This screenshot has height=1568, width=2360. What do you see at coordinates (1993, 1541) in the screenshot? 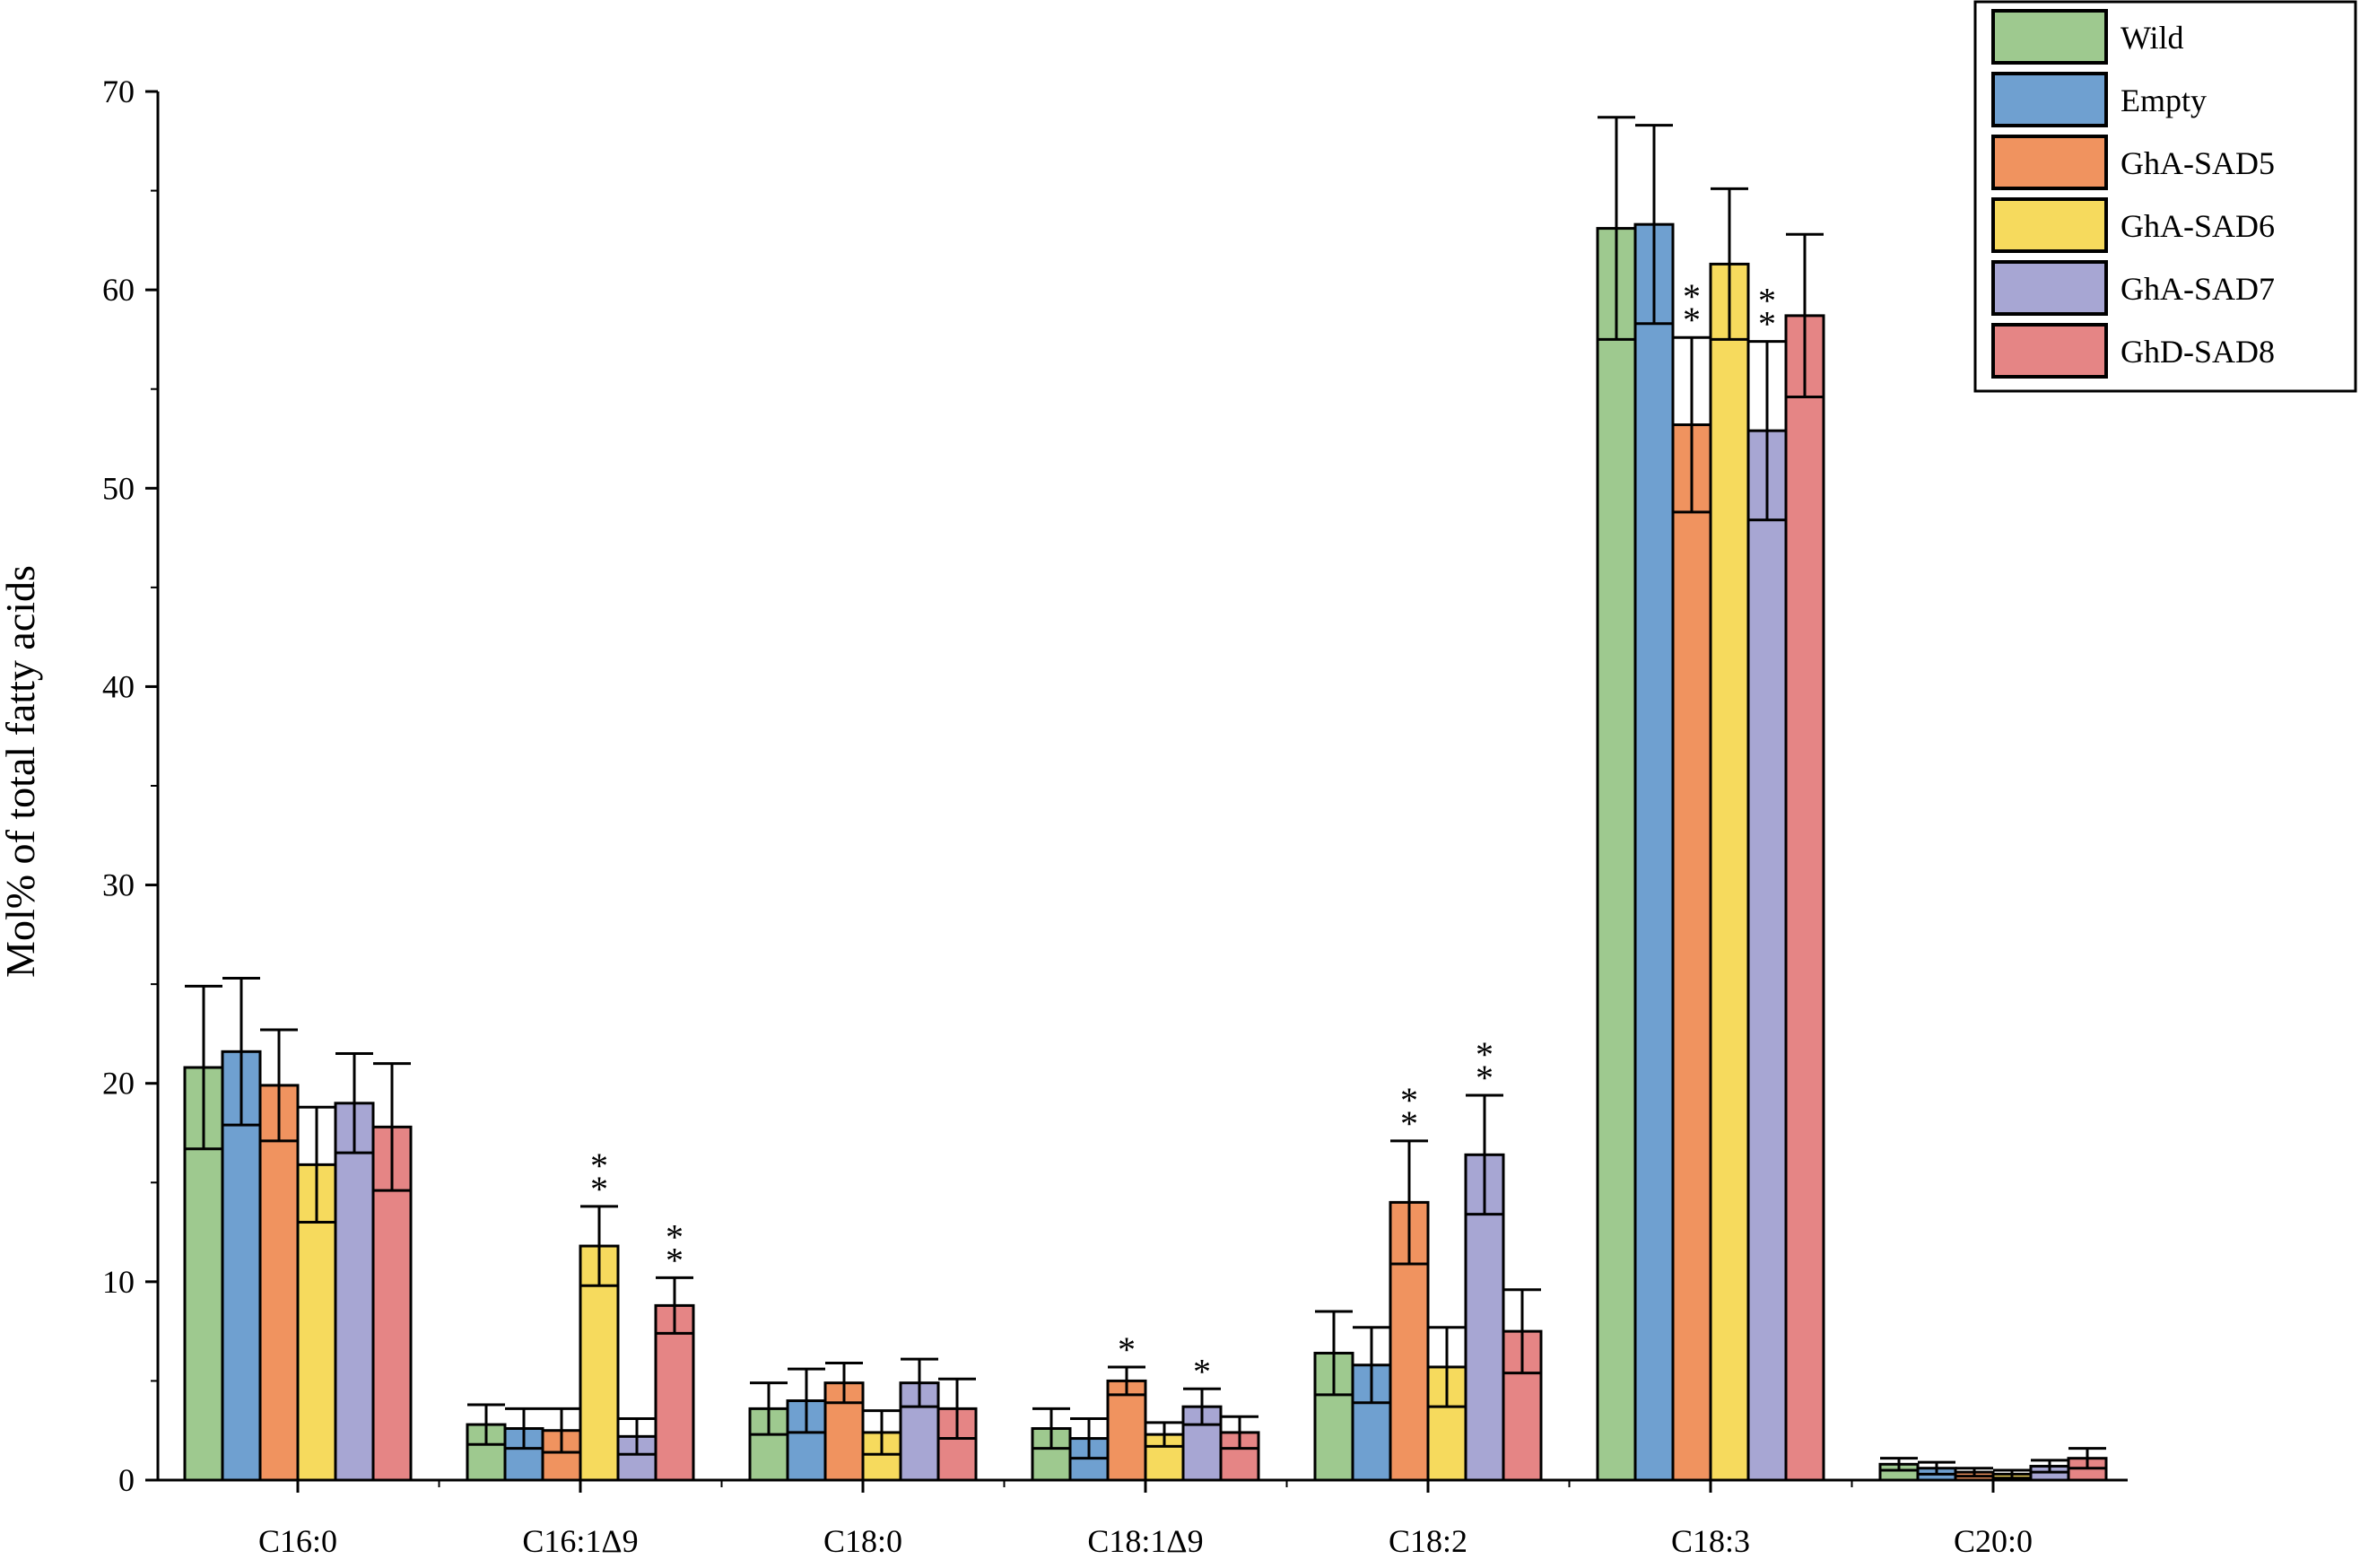
I see `x-tick-label: C20:0` at bounding box center [1993, 1541].